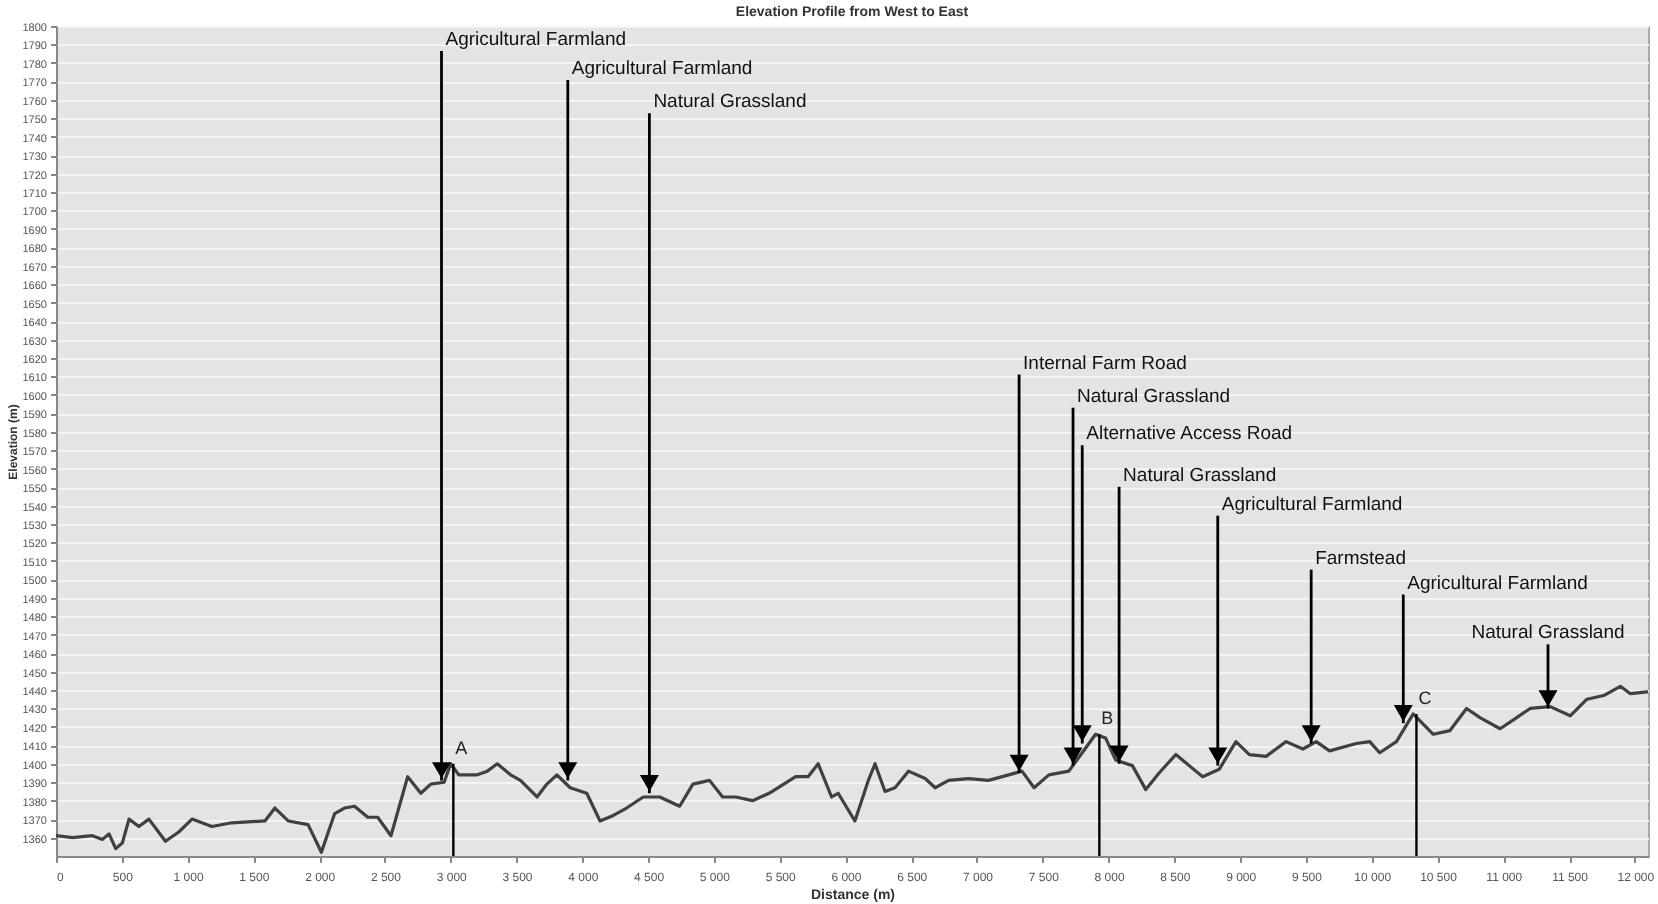  What do you see at coordinates (1189, 434) in the screenshot?
I see `annotation: Alternative Access Road` at bounding box center [1189, 434].